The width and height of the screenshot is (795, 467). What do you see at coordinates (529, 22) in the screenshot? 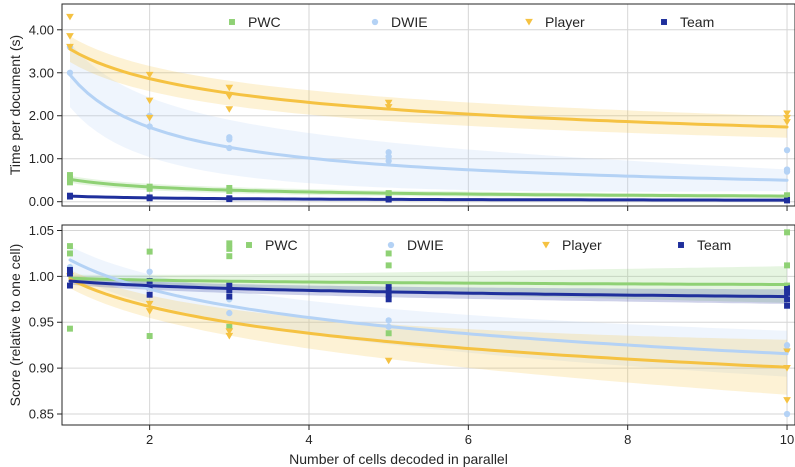
I see `legend-marker-player` at bounding box center [529, 22].